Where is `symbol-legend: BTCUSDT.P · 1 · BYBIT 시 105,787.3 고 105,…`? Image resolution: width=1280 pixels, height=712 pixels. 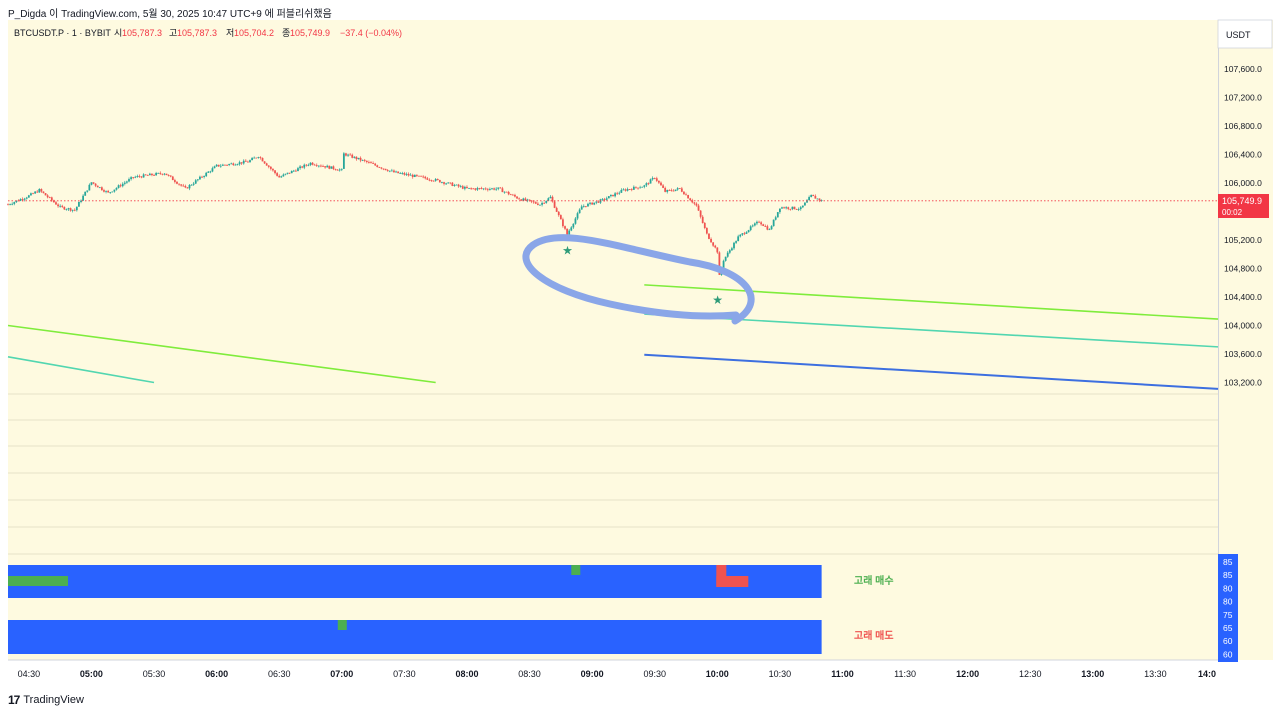
symbol-legend: BTCUSDT.P · 1 · BYBIT 시 105,787.3 고 105,… is located at coordinates (208, 33).